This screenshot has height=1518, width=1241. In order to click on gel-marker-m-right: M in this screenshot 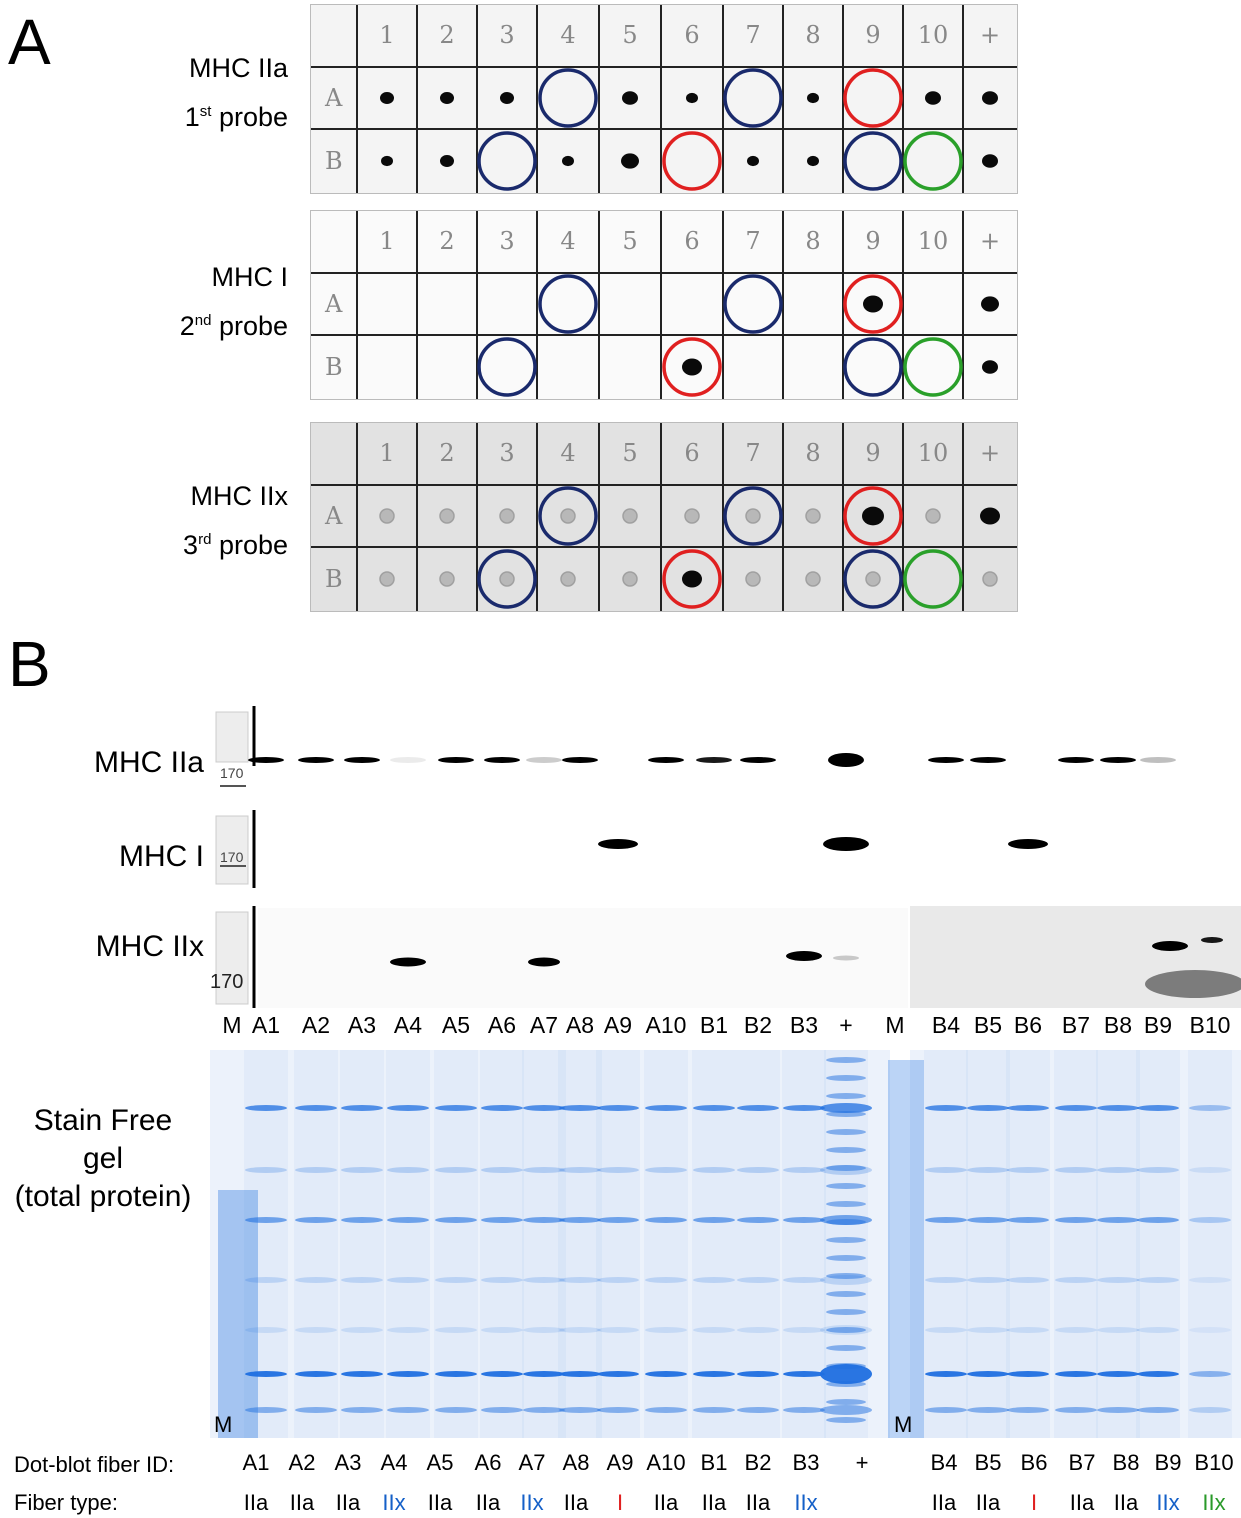, I will do `click(903, 1424)`.